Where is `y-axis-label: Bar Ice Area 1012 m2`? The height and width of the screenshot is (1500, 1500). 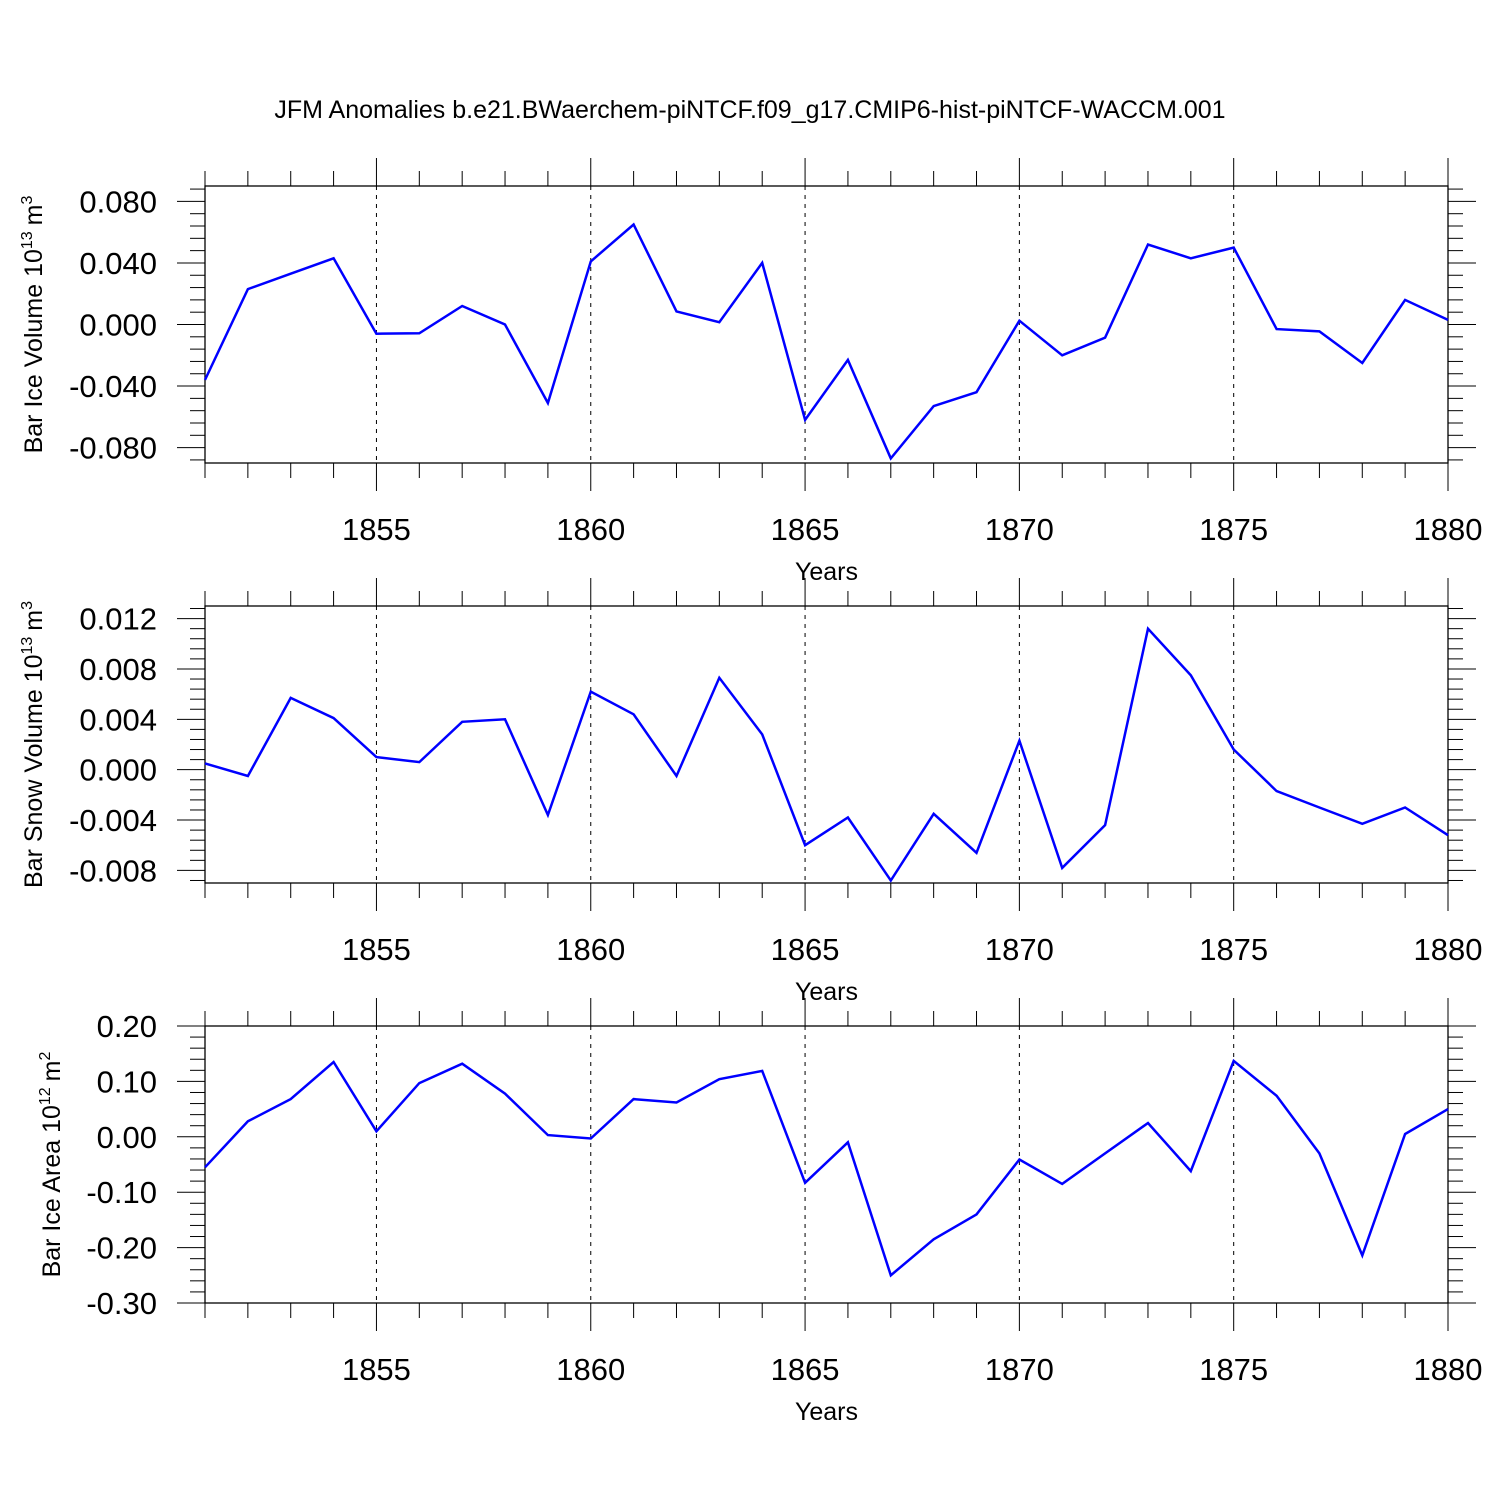 y-axis-label: Bar Ice Area 1012 m2 is located at coordinates (51, 1164).